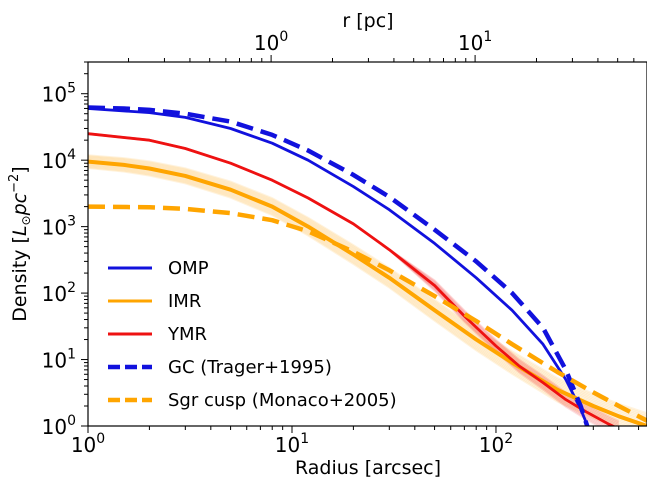 Image resolution: width=647 pixels, height=485 pixels. Describe the element at coordinates (59, 293) in the screenshot. I see `y-tick-label: 10²` at that location.